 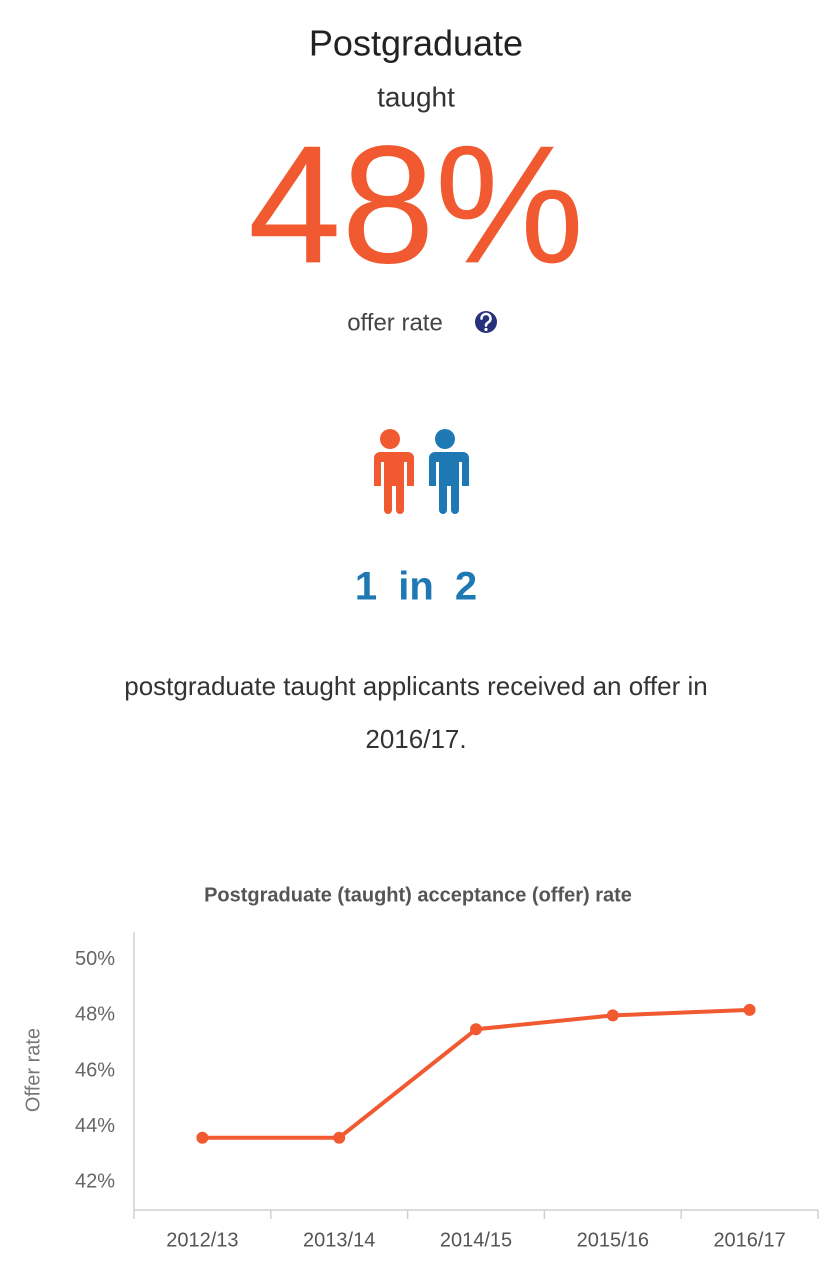 I want to click on x-tick-label: 2012/13, so click(x=202, y=1240).